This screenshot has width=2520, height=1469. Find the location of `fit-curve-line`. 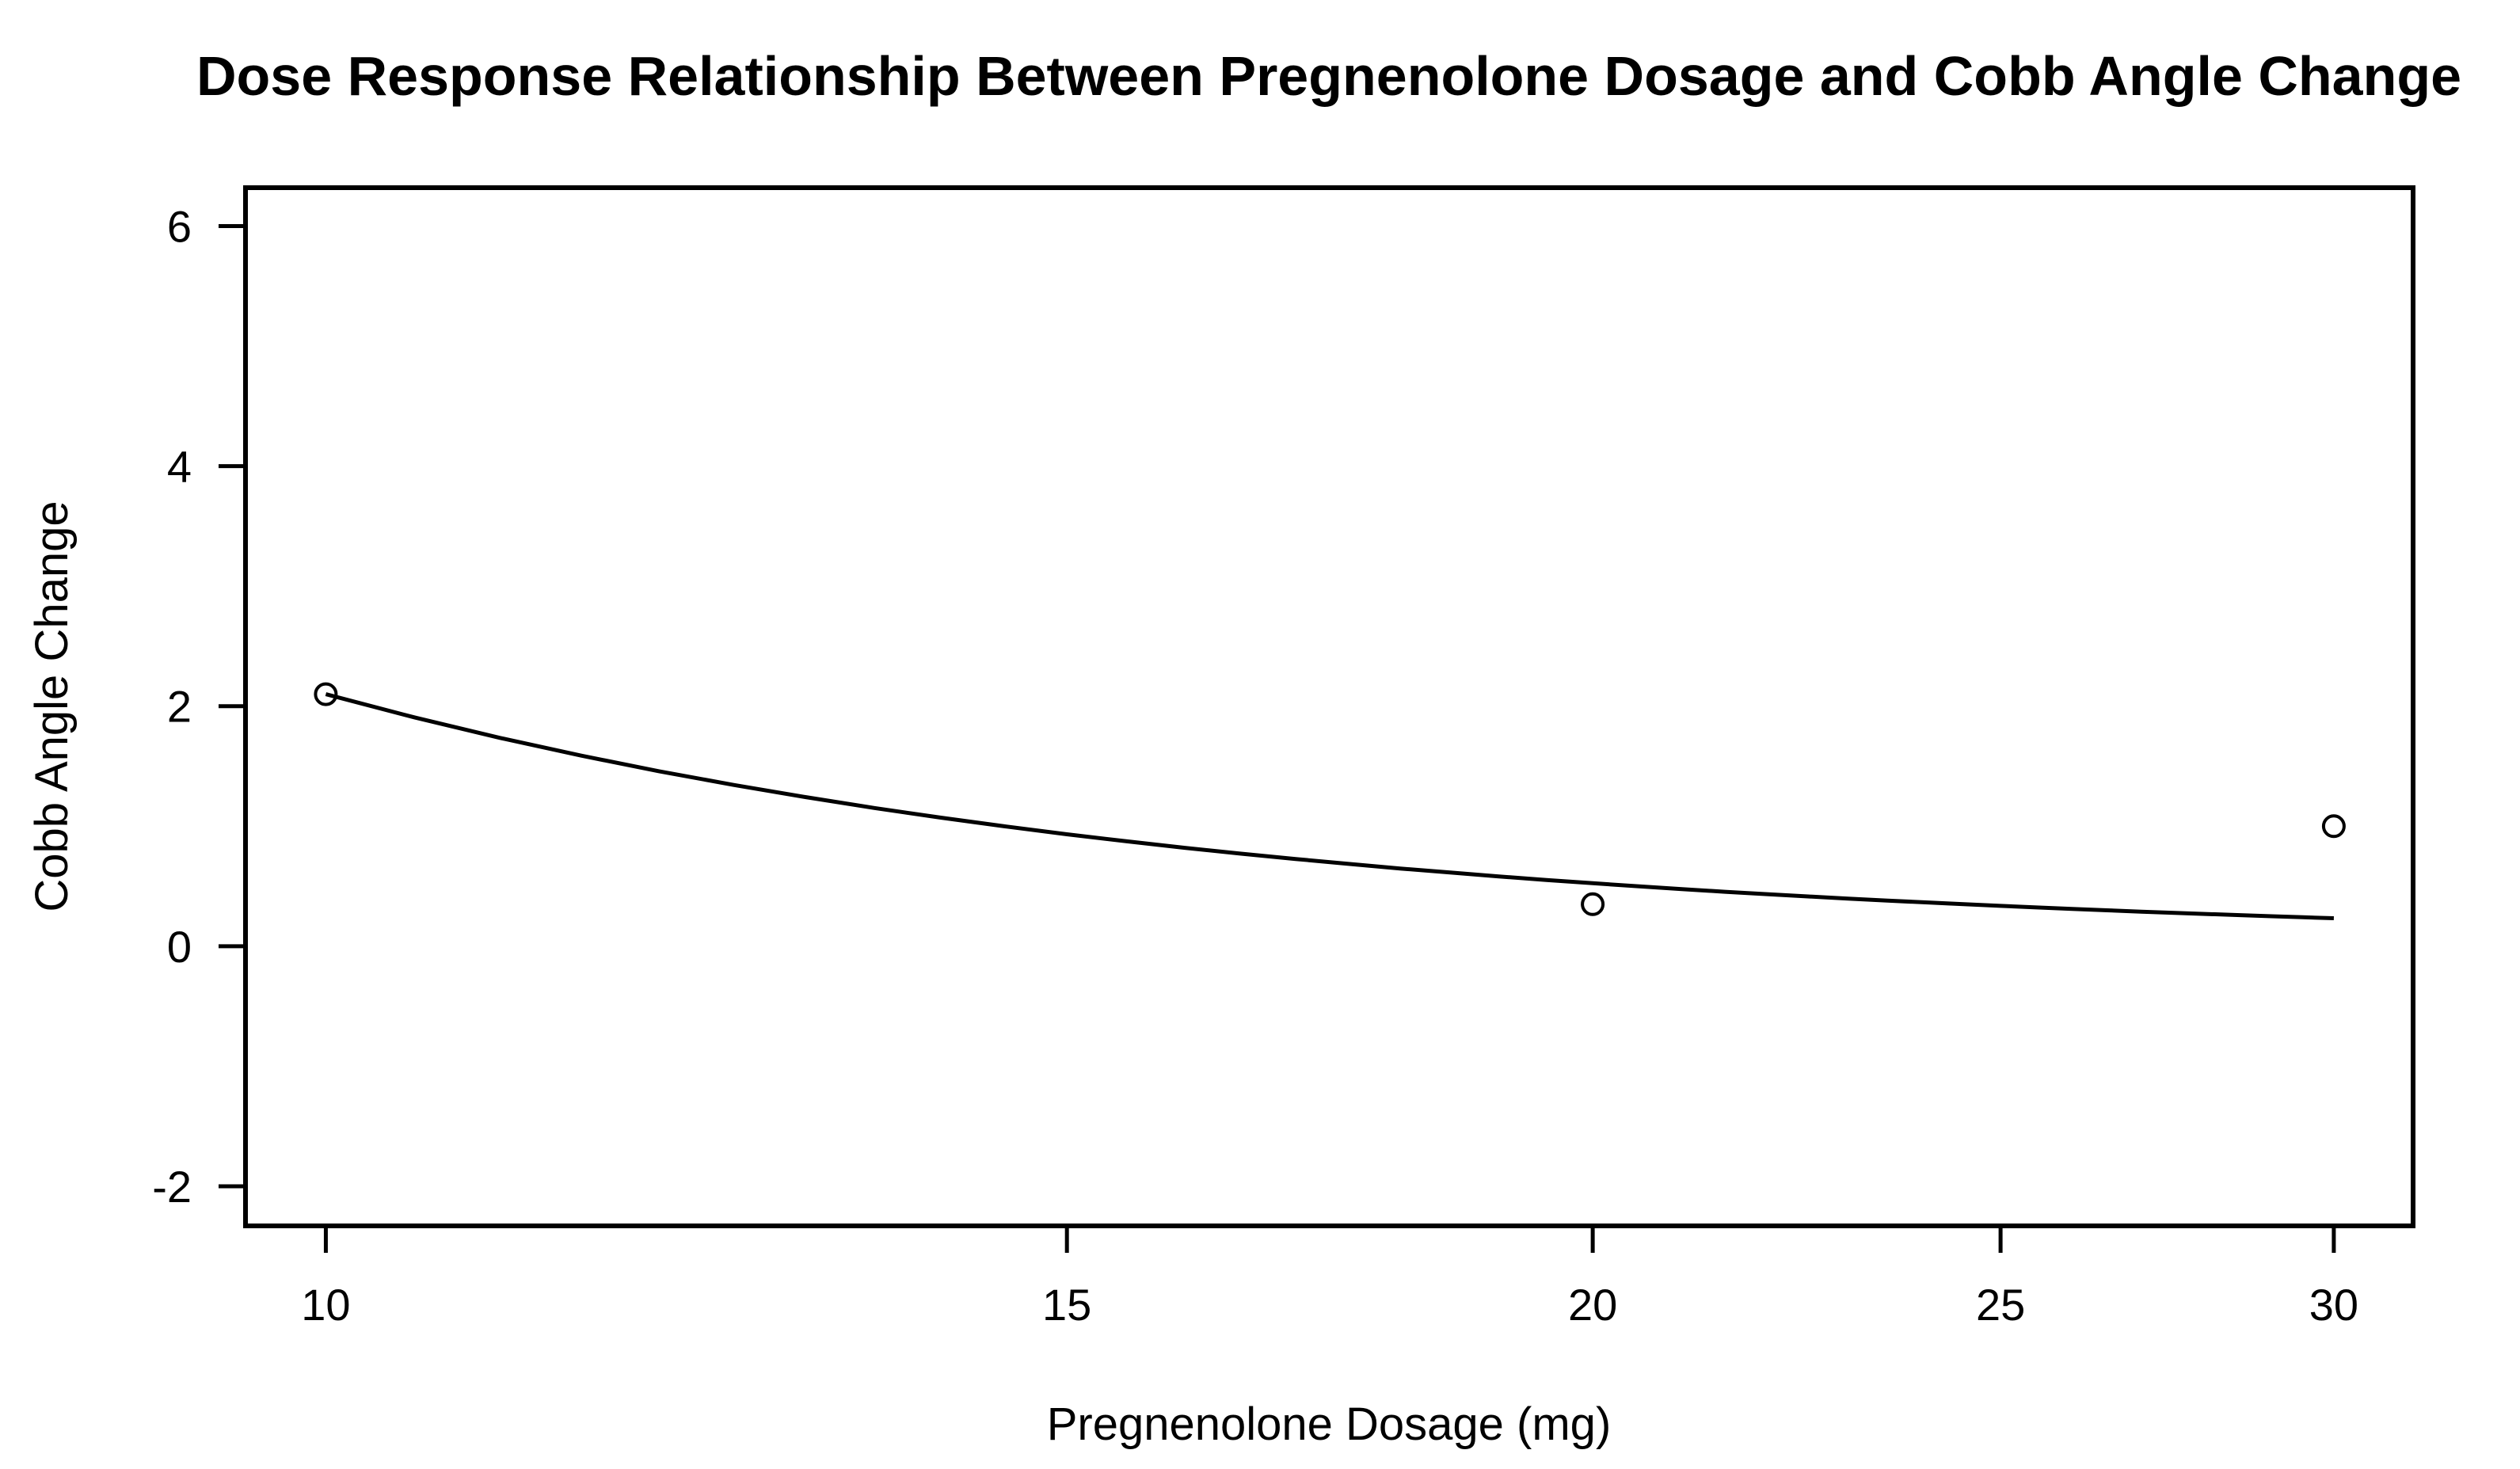

fit-curve-line is located at coordinates (1329, 806).